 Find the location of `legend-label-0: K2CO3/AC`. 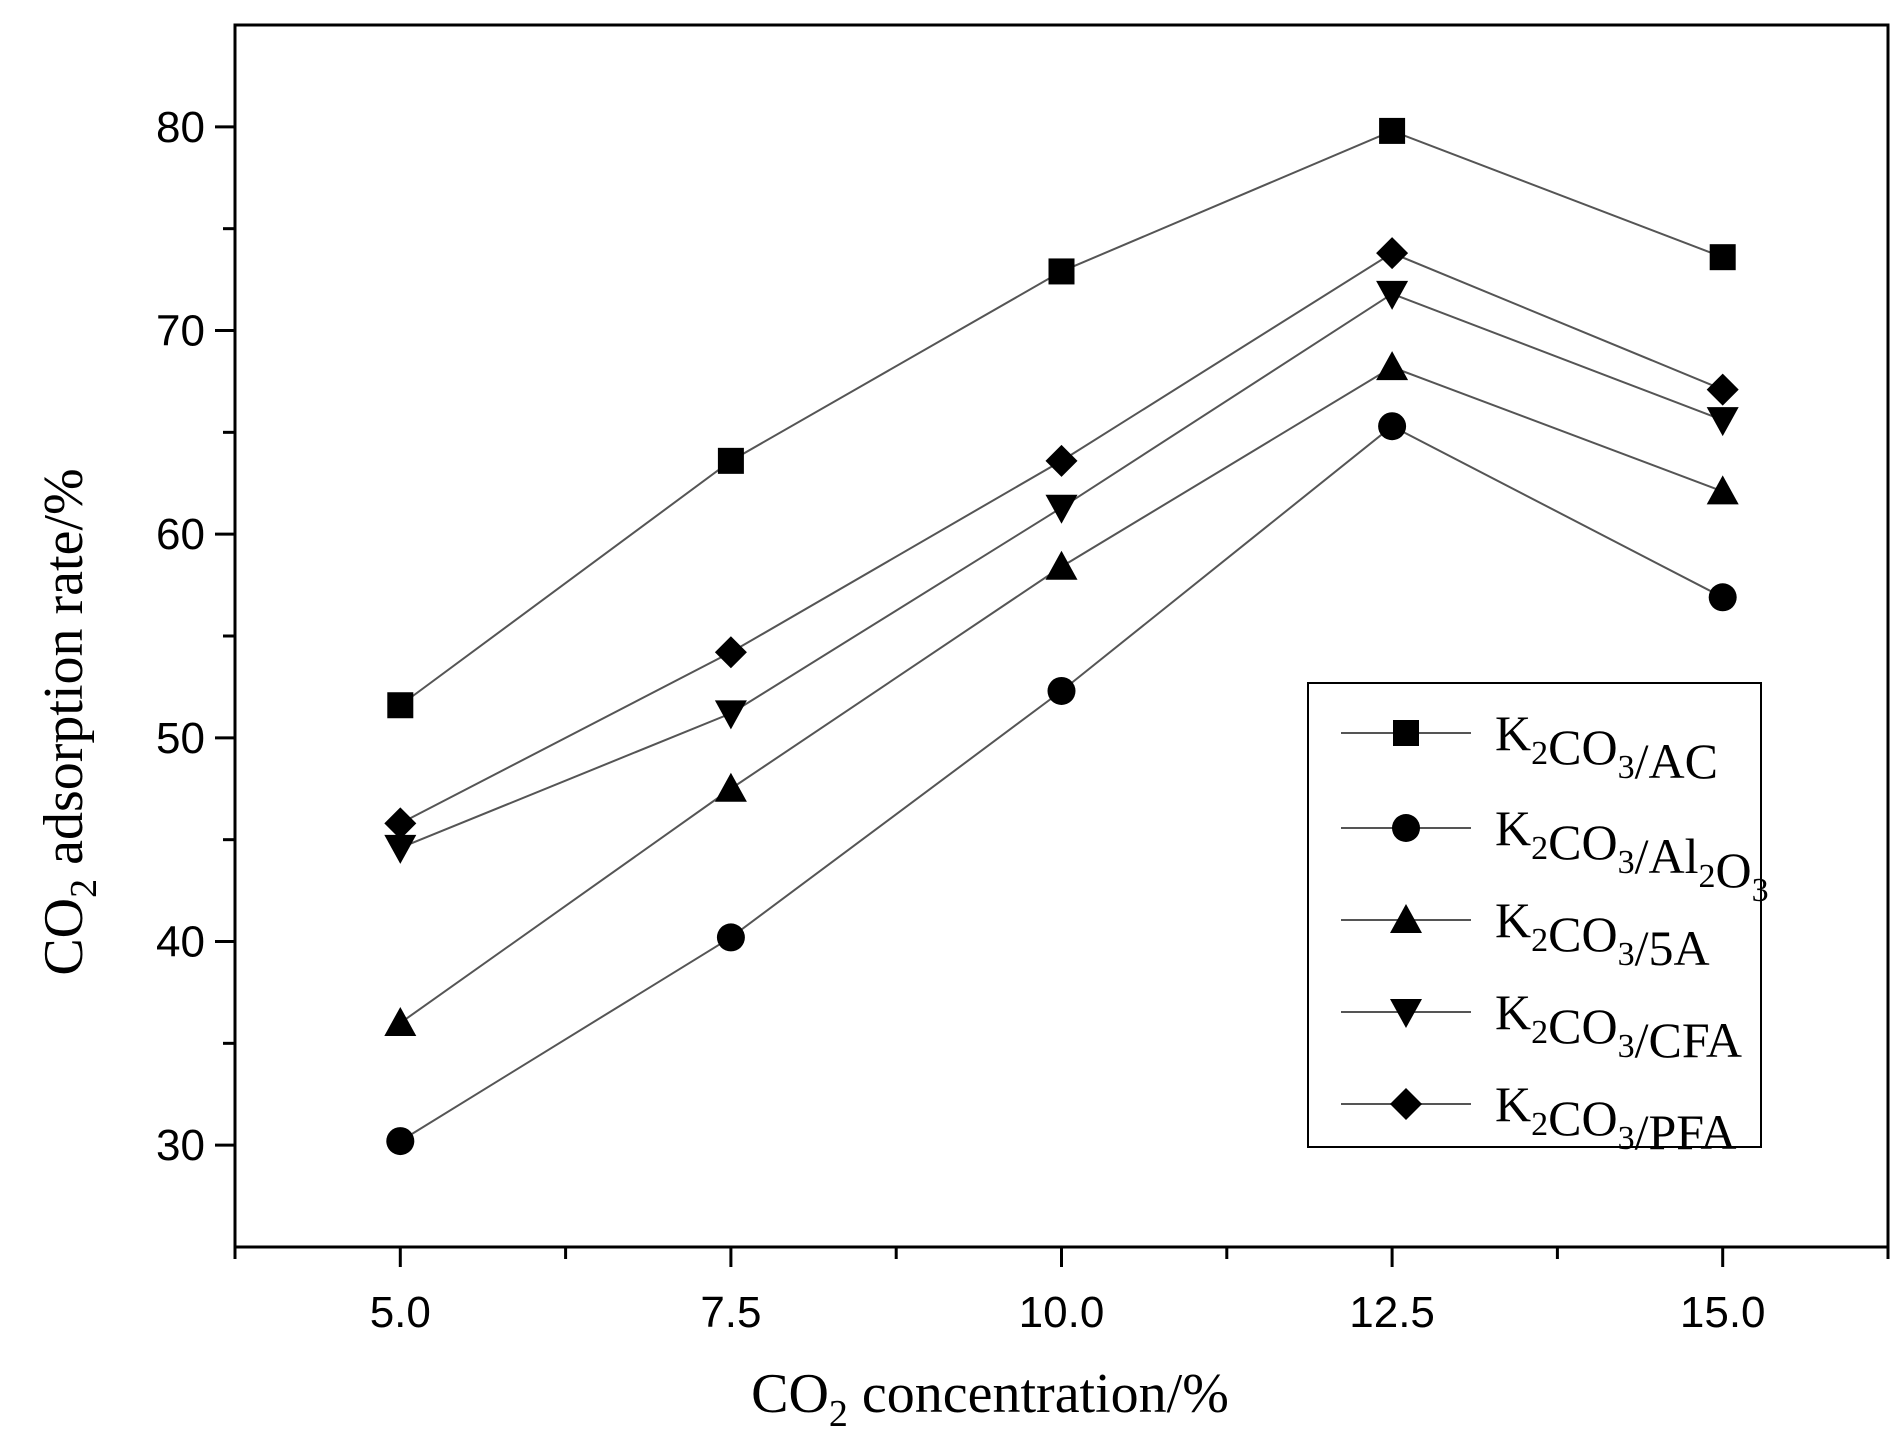

legend-label-0: K2CO3/AC is located at coordinates (1606, 747).